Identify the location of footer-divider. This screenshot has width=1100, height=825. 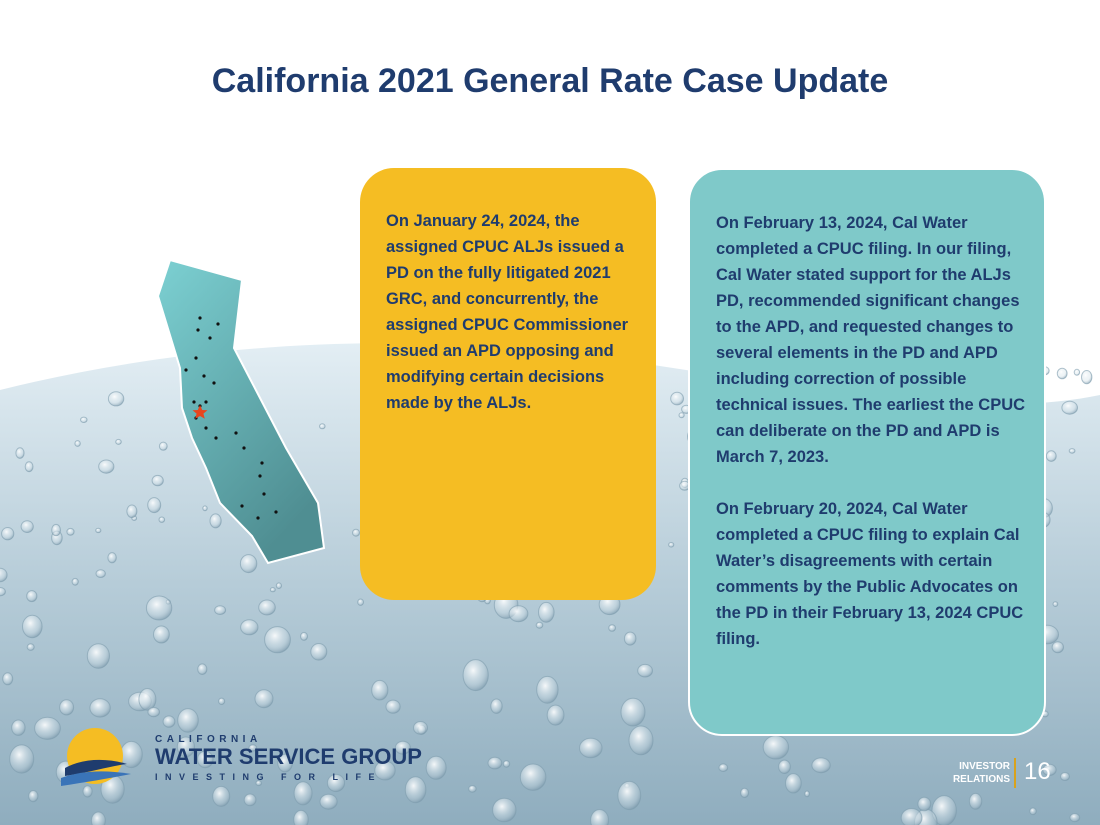
(1015, 773).